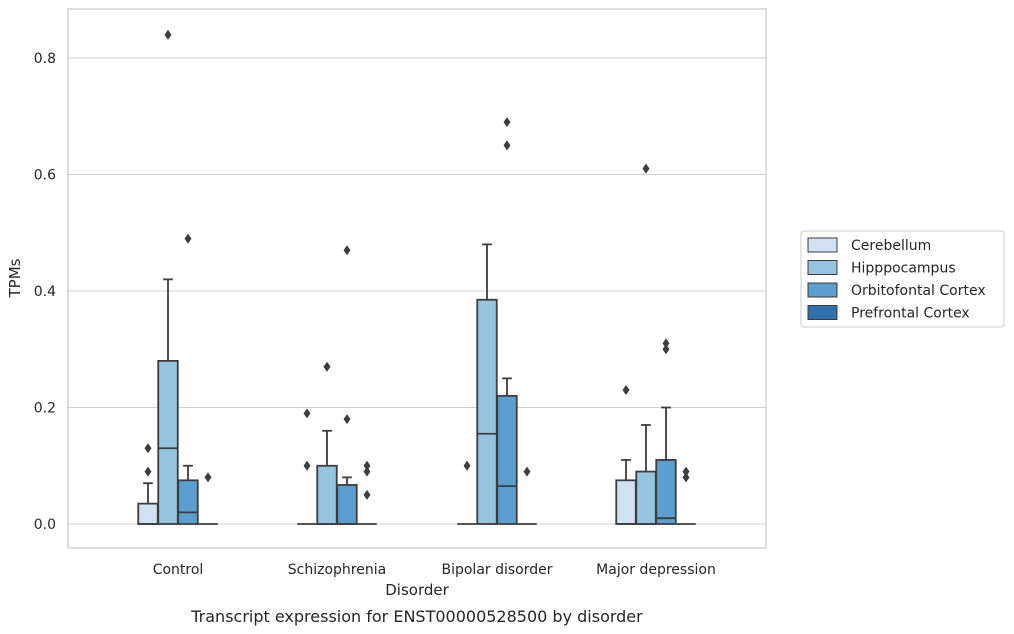 Image resolution: width=1014 pixels, height=634 pixels. Describe the element at coordinates (656, 570) in the screenshot. I see `x-tick-label: Major depression` at that location.